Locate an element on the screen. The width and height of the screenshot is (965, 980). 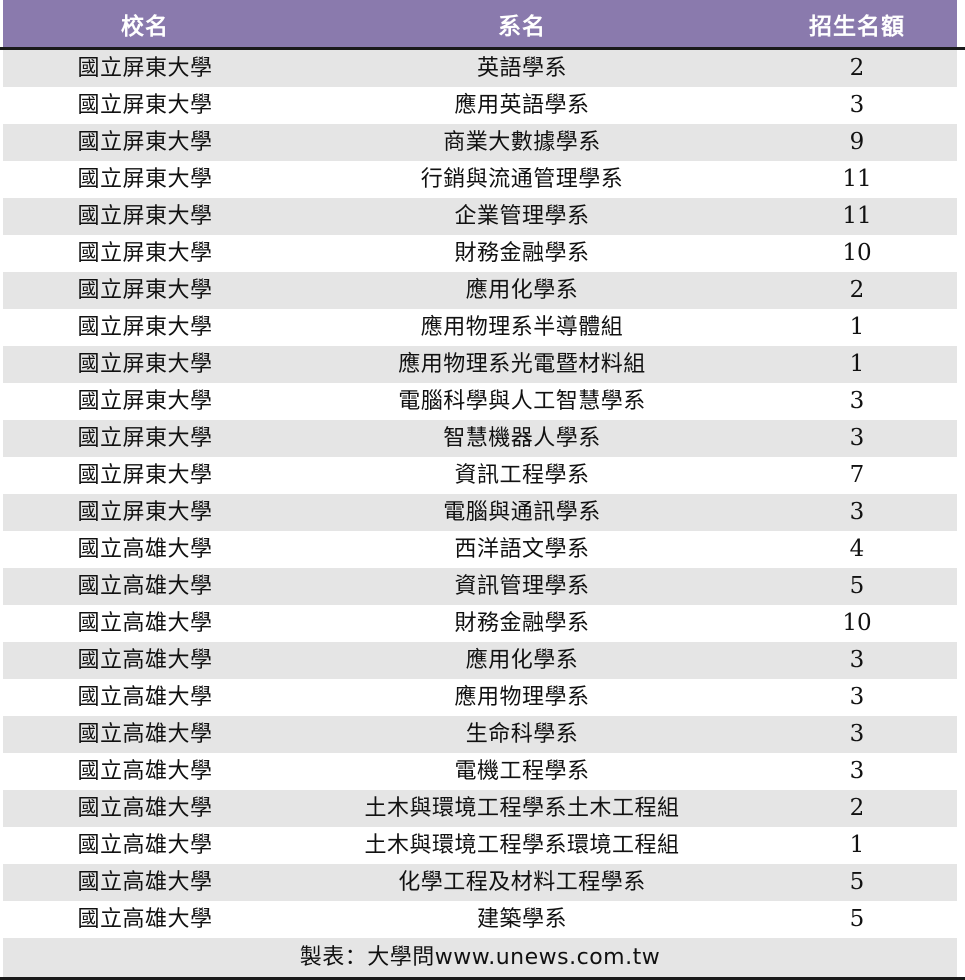
table-row: 國立屏東大學 智慧機器人學系 3 is located at coordinates (482, 438).